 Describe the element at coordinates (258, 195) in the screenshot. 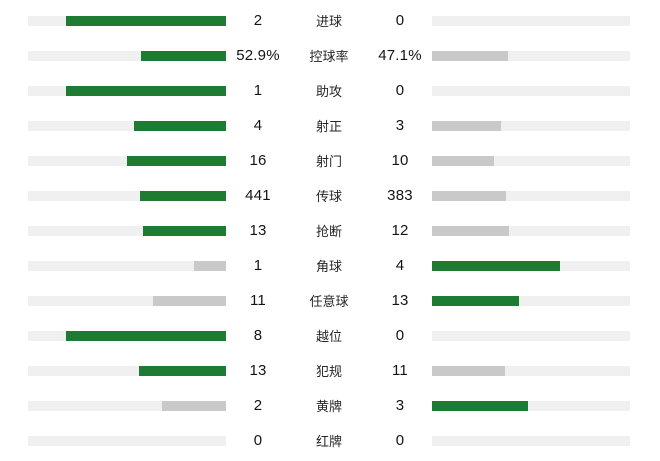

I see `home-stat-value: 441` at that location.